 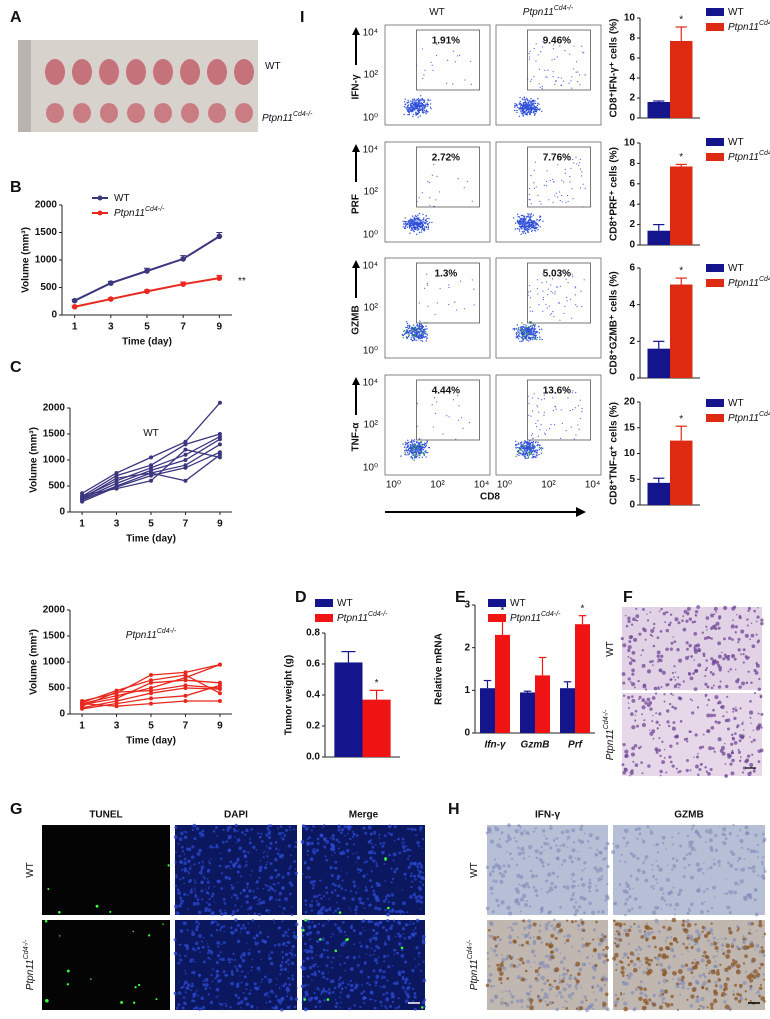 I want to click on legend-label-sup: Cd4-/-, so click(x=764, y=153).